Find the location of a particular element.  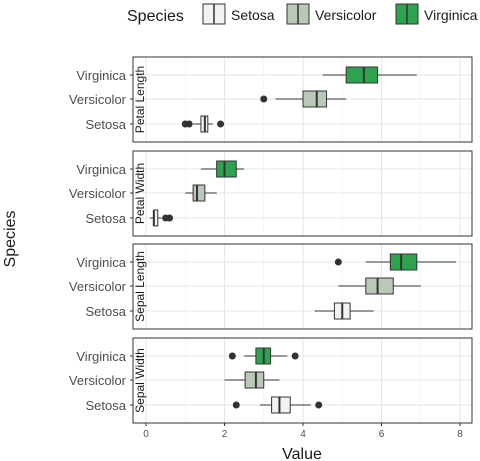

legend-title: Species is located at coordinates (155, 16).